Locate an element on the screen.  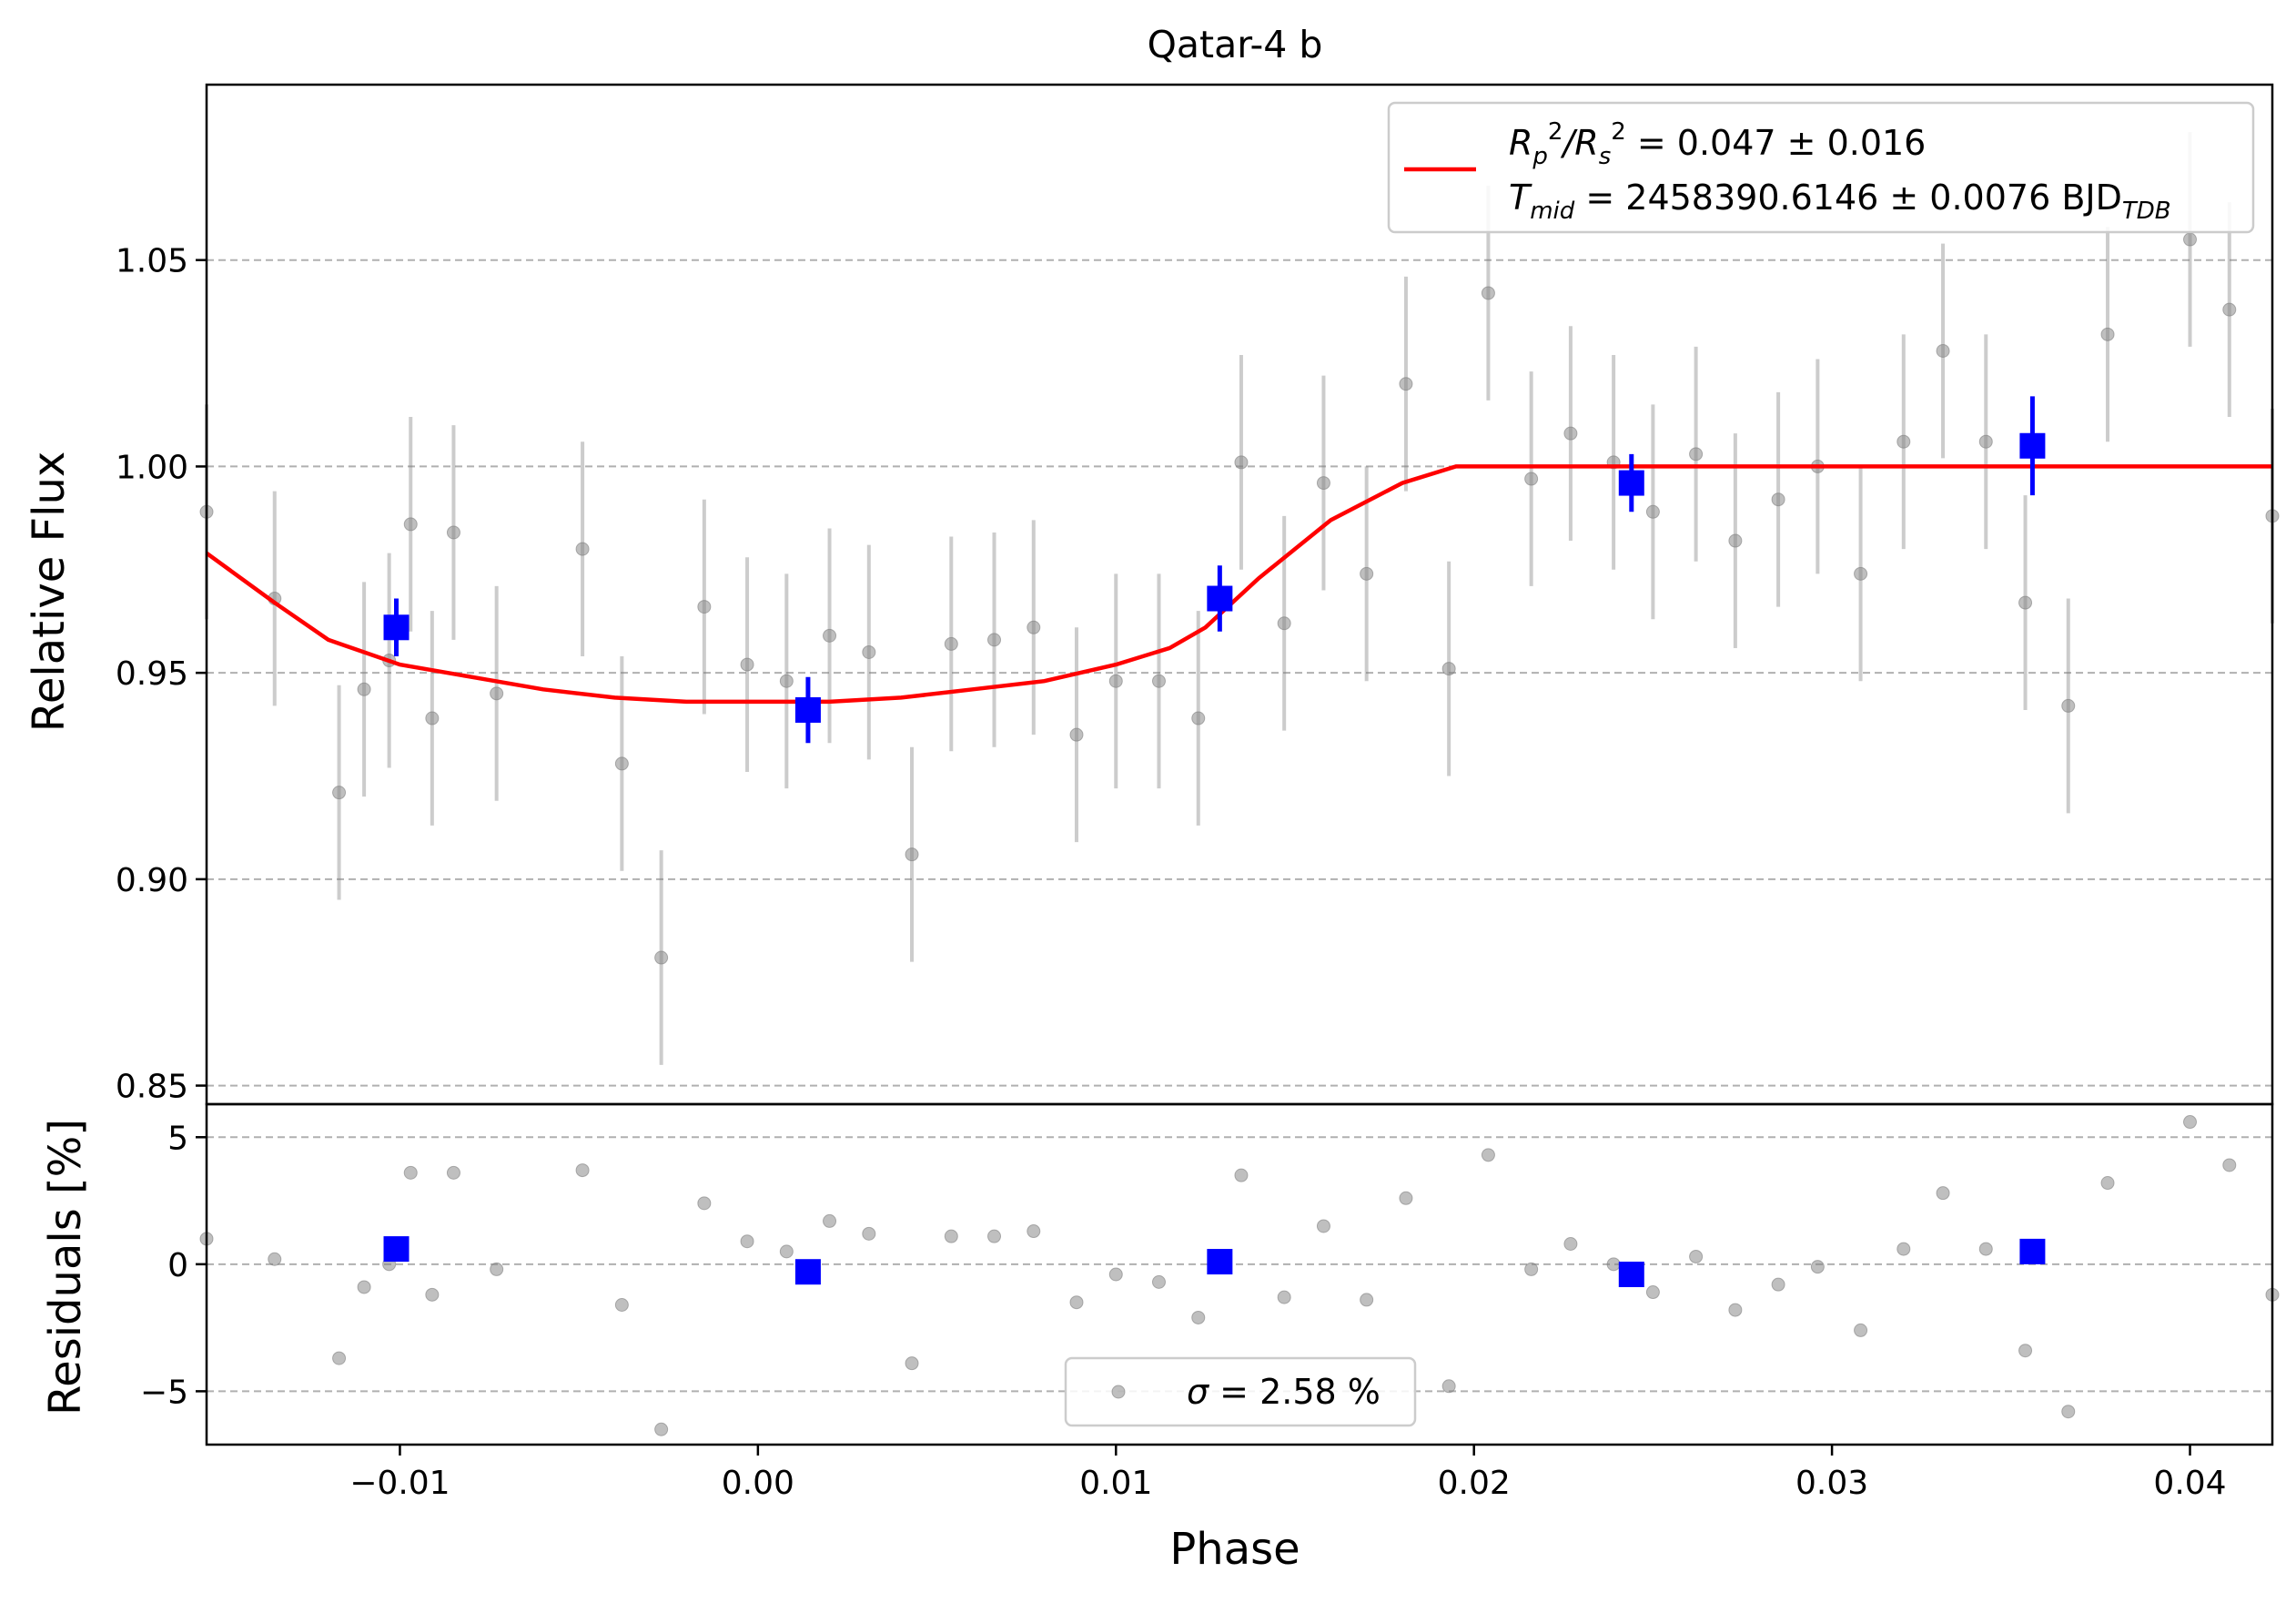
chart-title: Qatar-4 b is located at coordinates (1235, 44).